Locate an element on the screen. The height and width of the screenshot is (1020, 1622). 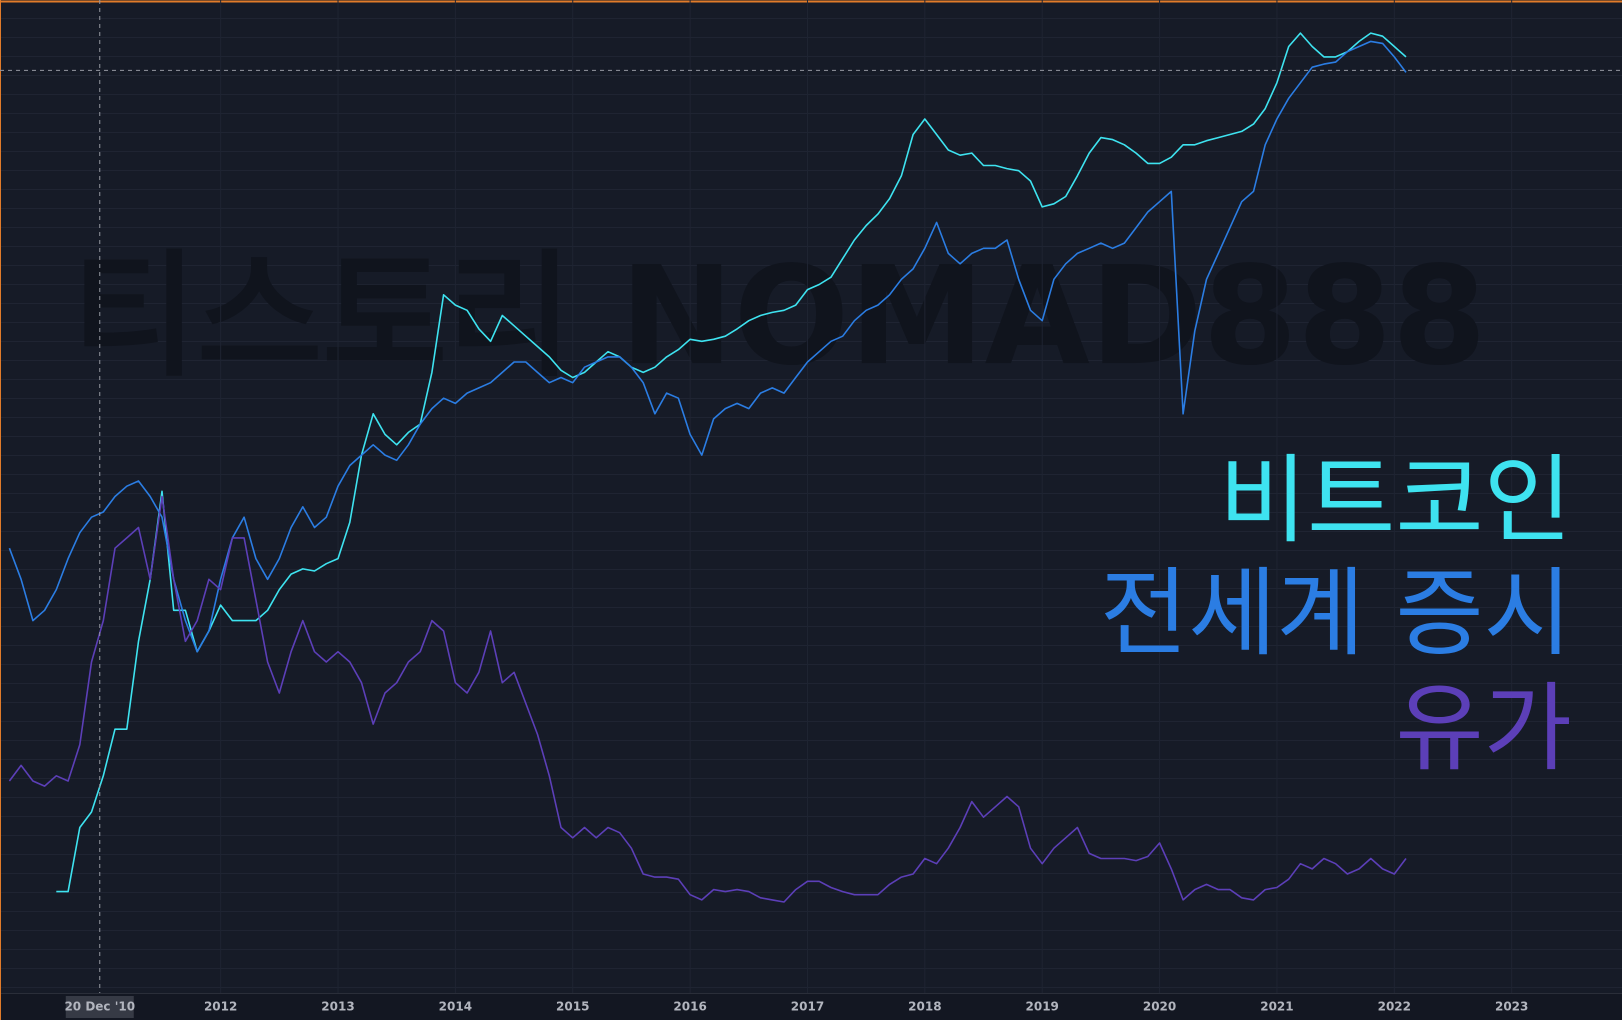
x-tick-label: 2012 is located at coordinates (220, 1007).